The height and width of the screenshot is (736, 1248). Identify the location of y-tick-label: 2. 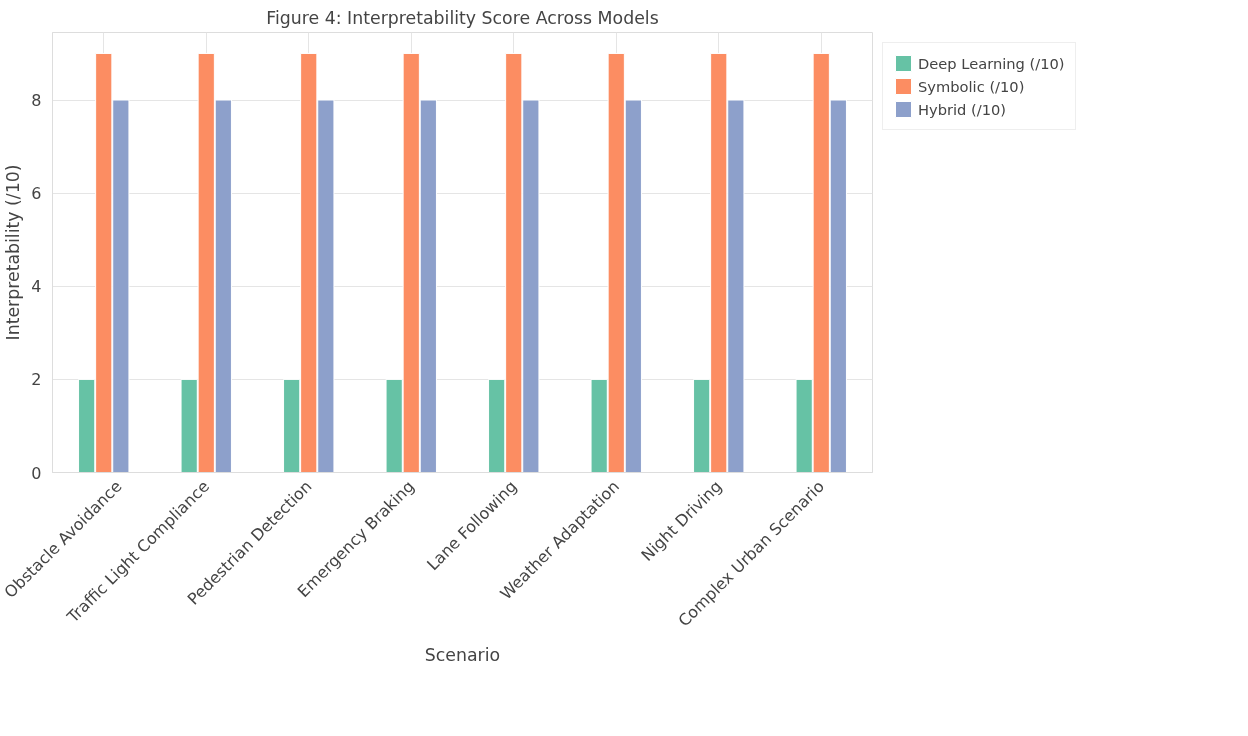
(36, 380).